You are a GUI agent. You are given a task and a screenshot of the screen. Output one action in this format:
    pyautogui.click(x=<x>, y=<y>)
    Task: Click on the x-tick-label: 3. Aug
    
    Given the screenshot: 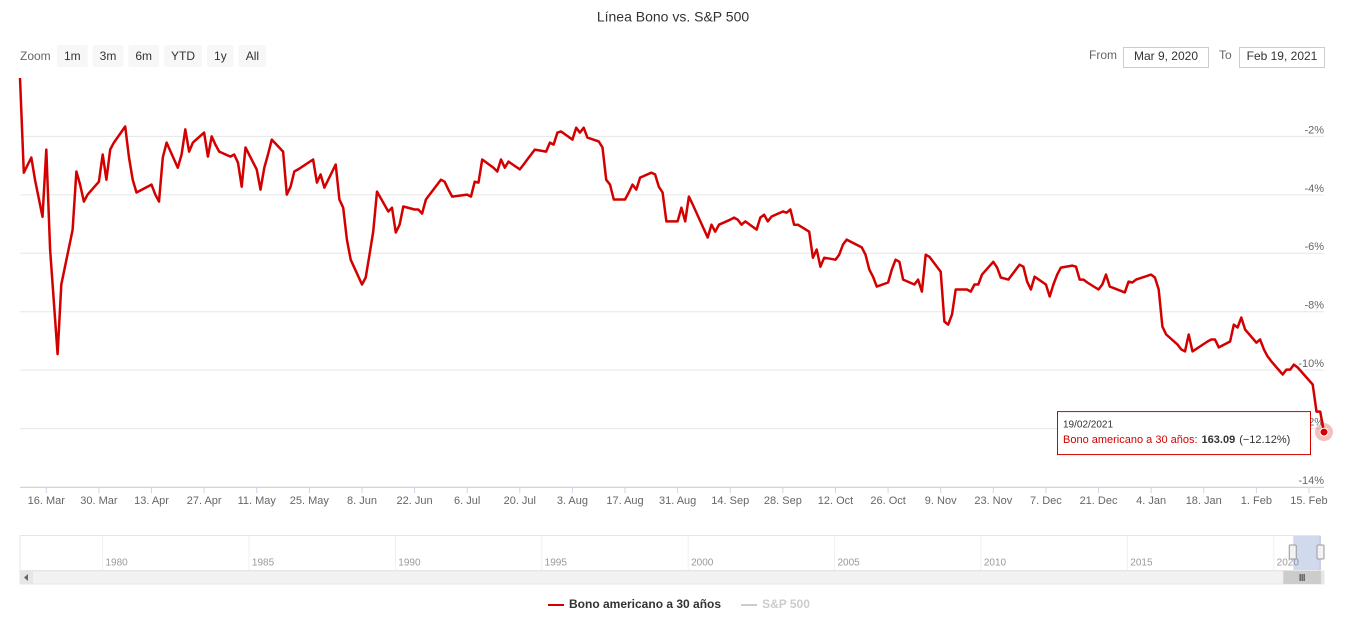 What is the action you would take?
    pyautogui.click(x=572, y=501)
    